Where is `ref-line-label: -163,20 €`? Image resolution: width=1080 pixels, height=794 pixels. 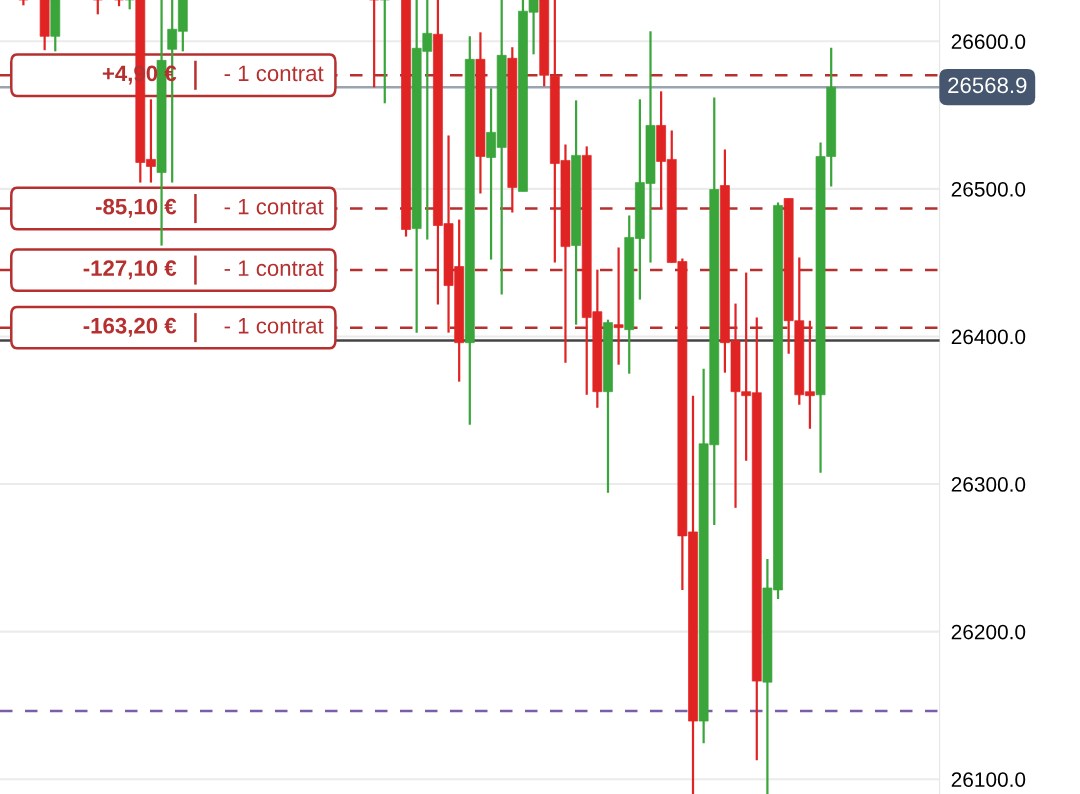 ref-line-label: -163,20 € is located at coordinates (130, 327).